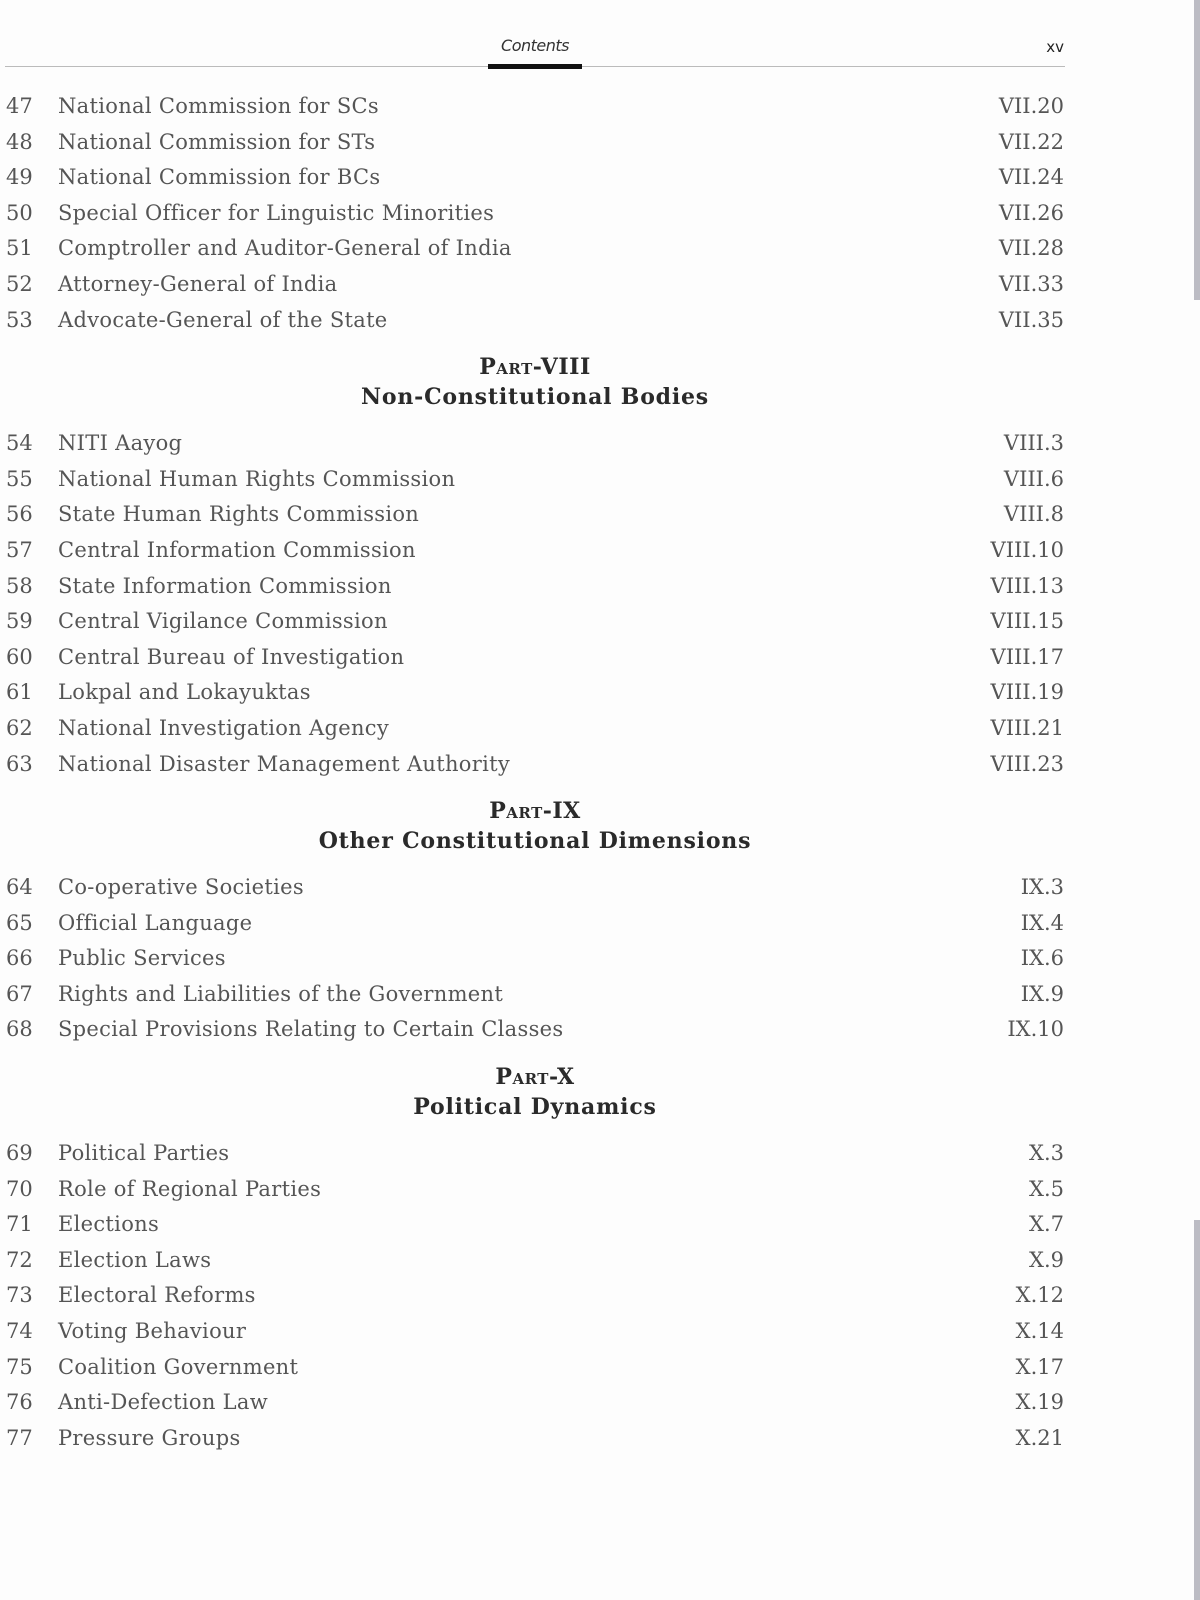 The height and width of the screenshot is (1600, 1200). What do you see at coordinates (535, 587) in the screenshot?
I see `toc-entry: 58 State Information Commission VIII.13` at bounding box center [535, 587].